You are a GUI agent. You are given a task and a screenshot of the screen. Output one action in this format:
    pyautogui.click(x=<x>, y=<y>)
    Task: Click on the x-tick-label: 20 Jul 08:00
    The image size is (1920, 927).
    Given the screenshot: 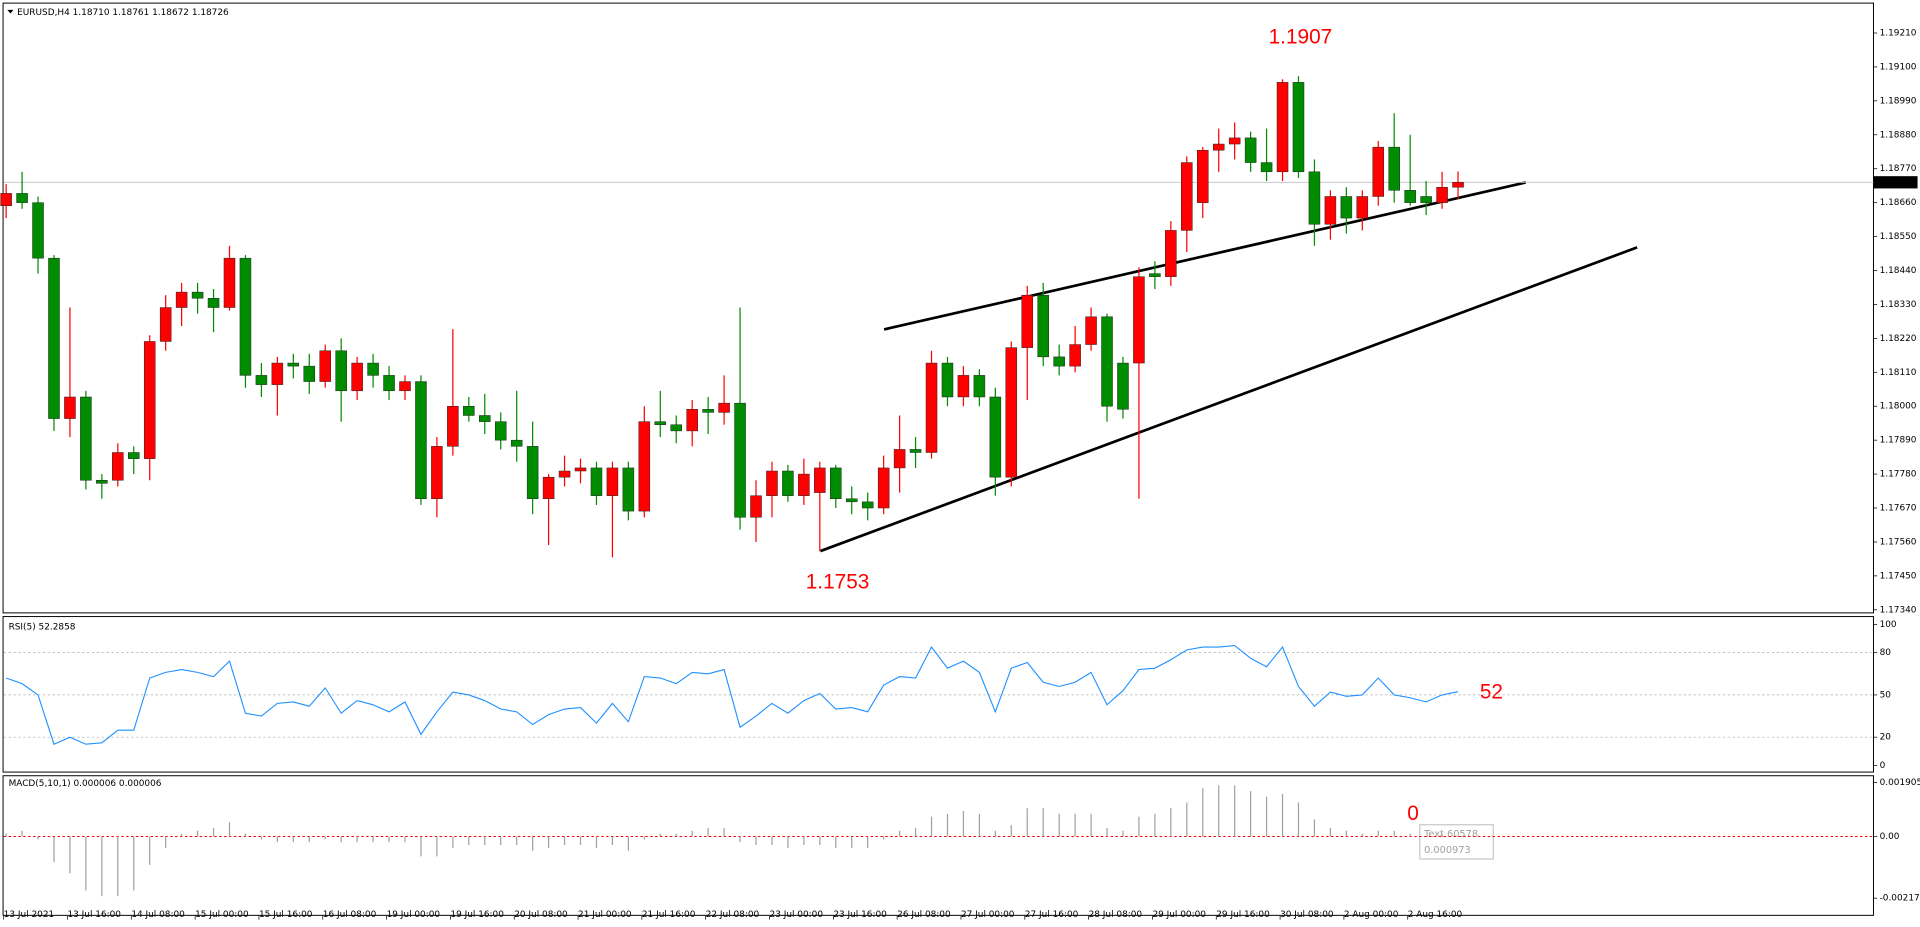 What is the action you would take?
    pyautogui.click(x=541, y=915)
    